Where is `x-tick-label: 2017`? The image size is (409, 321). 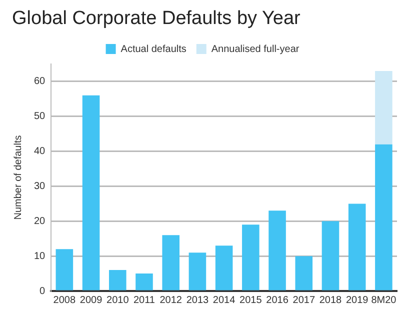
x-tick-label: 2017 is located at coordinates (304, 300).